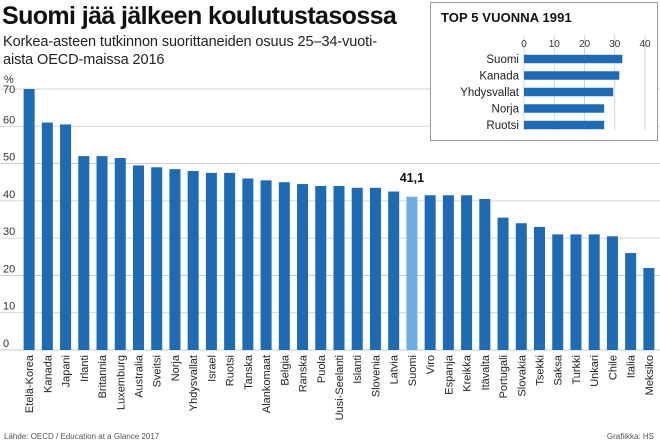 This screenshot has height=441, width=660. What do you see at coordinates (82, 436) in the screenshot?
I see `source-footer: Lähde: OECD / Education at a Glance 2017` at bounding box center [82, 436].